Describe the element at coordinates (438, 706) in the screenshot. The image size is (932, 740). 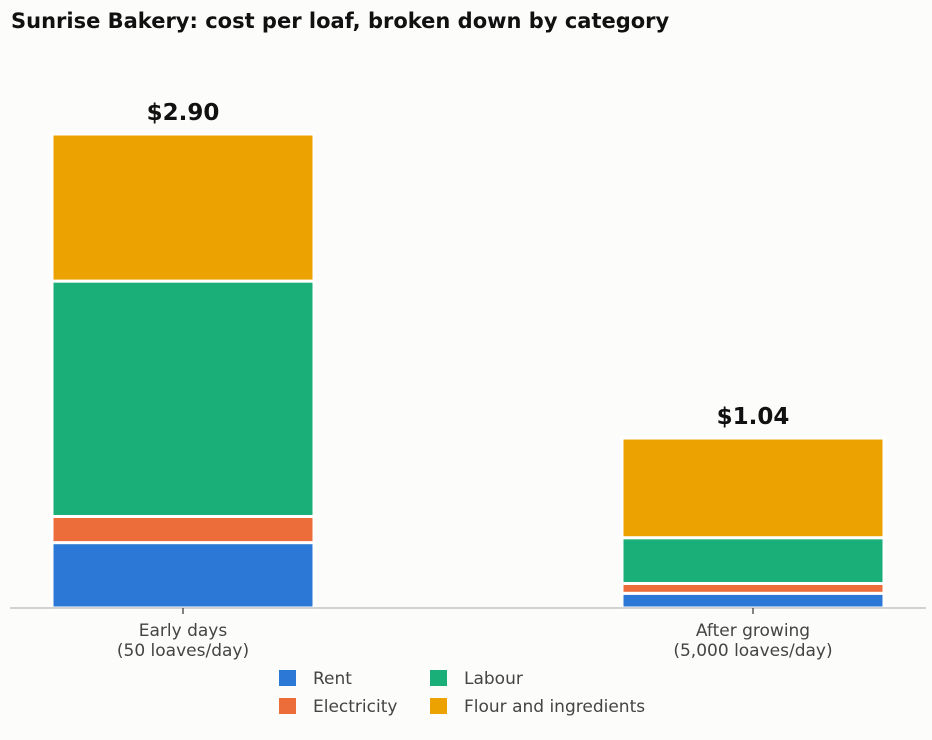
I see `legend-swatch-flour-and-ingredients` at that location.